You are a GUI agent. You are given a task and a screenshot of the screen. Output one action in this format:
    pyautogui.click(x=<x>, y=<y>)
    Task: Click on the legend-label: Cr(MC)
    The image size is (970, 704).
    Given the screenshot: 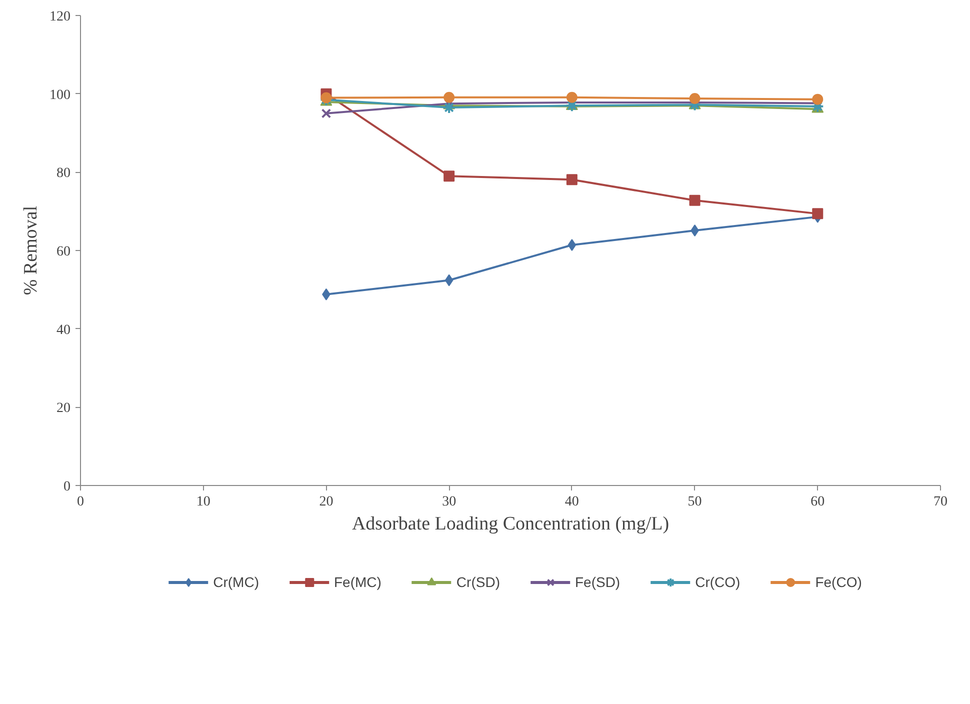 What is the action you would take?
    pyautogui.click(x=236, y=582)
    